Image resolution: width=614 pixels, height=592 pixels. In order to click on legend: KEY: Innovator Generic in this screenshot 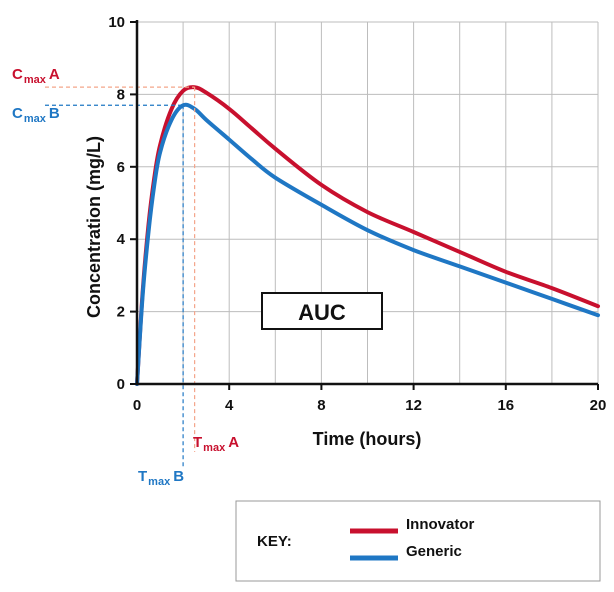, I will do `click(418, 541)`.